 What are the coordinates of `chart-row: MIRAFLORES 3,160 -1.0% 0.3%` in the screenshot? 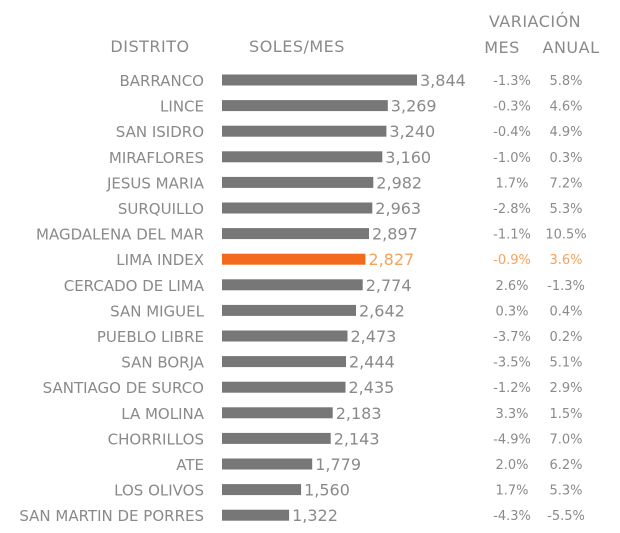 It's located at (346, 157).